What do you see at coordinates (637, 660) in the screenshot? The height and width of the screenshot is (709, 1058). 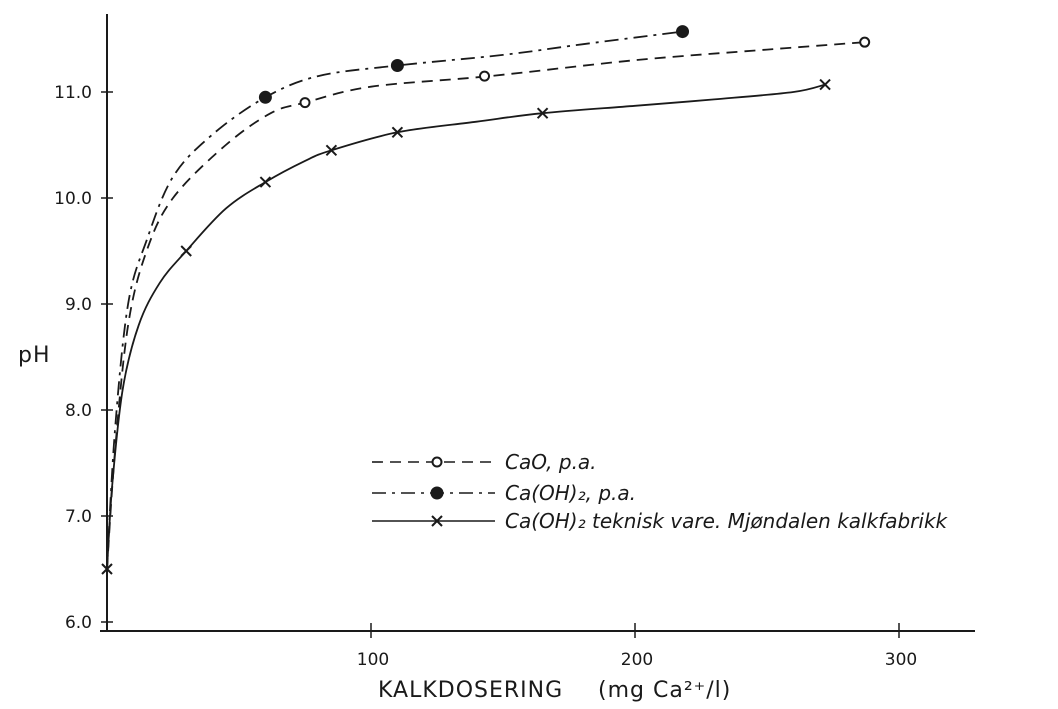 I see `x-tick-label: 200` at bounding box center [637, 660].